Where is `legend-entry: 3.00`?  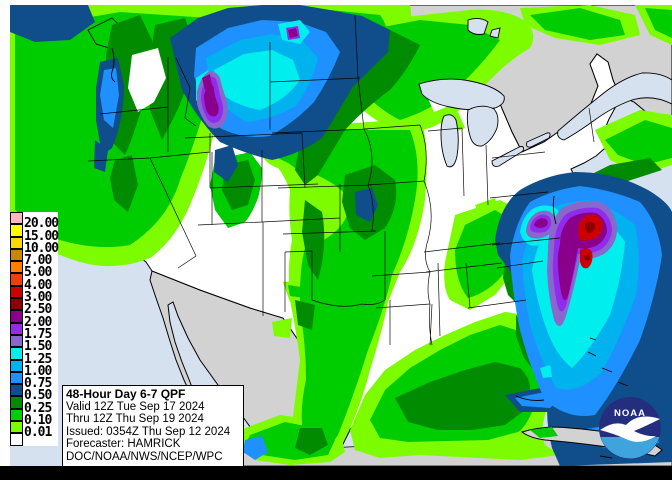
legend-entry: 3.00 is located at coordinates (34, 294).